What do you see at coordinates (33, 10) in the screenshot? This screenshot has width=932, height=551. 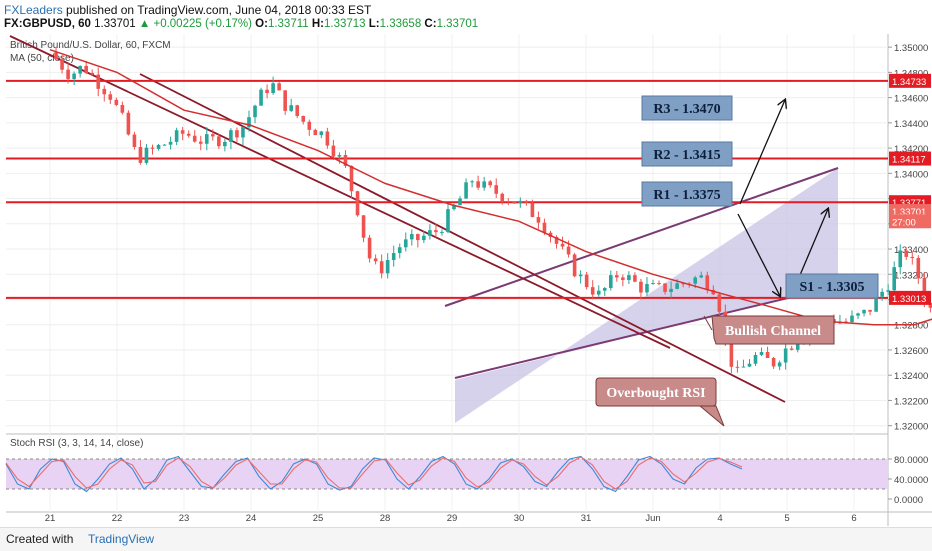 I see `author-link: FXLeaders` at bounding box center [33, 10].